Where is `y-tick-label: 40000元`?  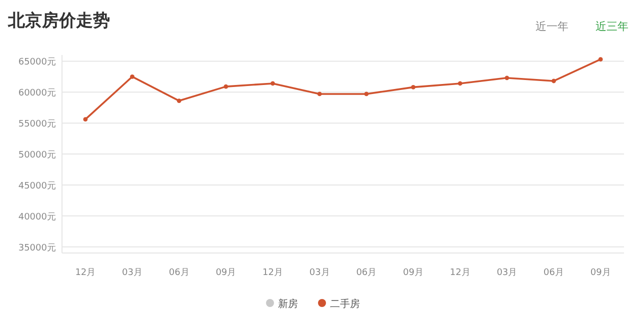
y-tick-label: 40000元 is located at coordinates (37, 216).